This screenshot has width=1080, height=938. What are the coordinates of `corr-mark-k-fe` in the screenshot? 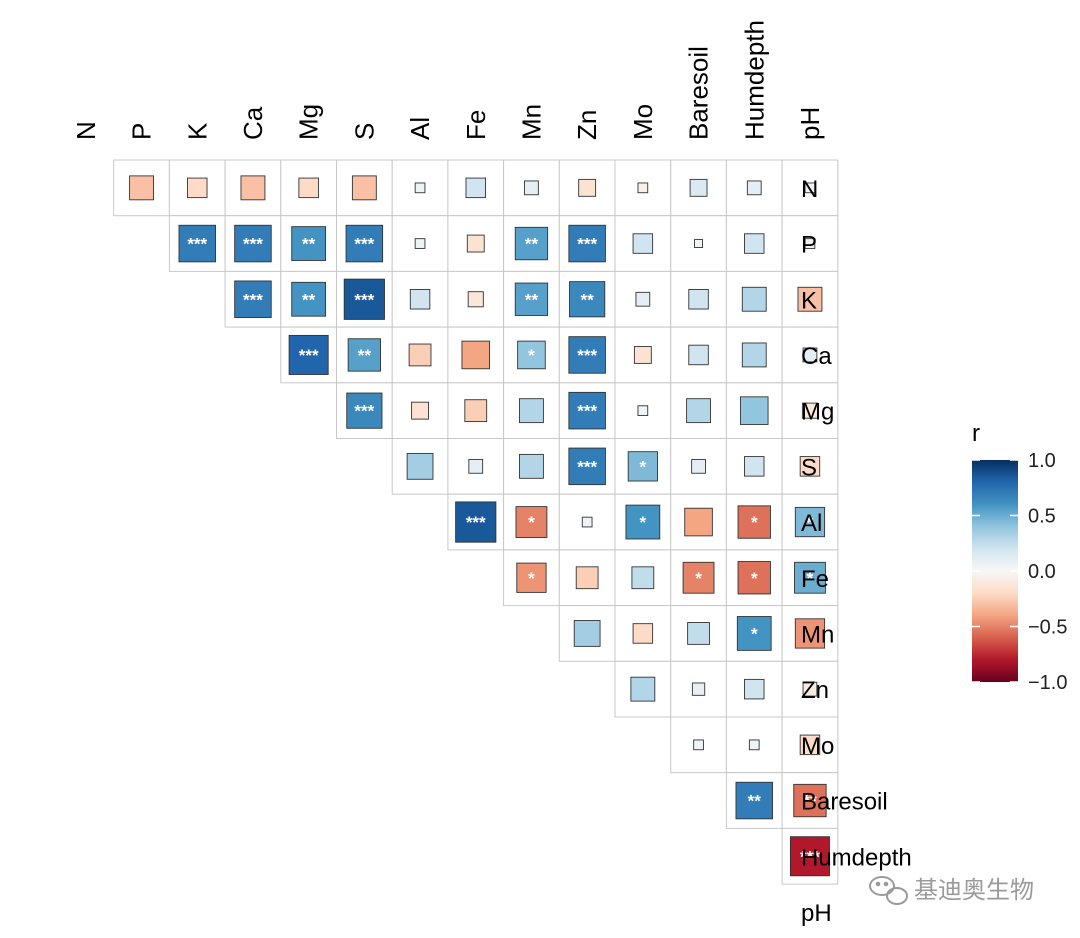 It's located at (475, 299).